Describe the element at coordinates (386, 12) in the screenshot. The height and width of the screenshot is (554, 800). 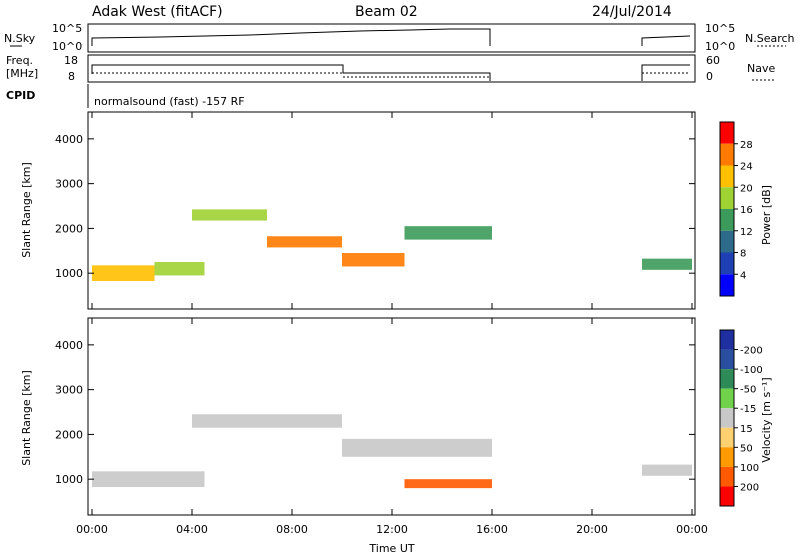
I see `beam-title: Beam 02` at that location.